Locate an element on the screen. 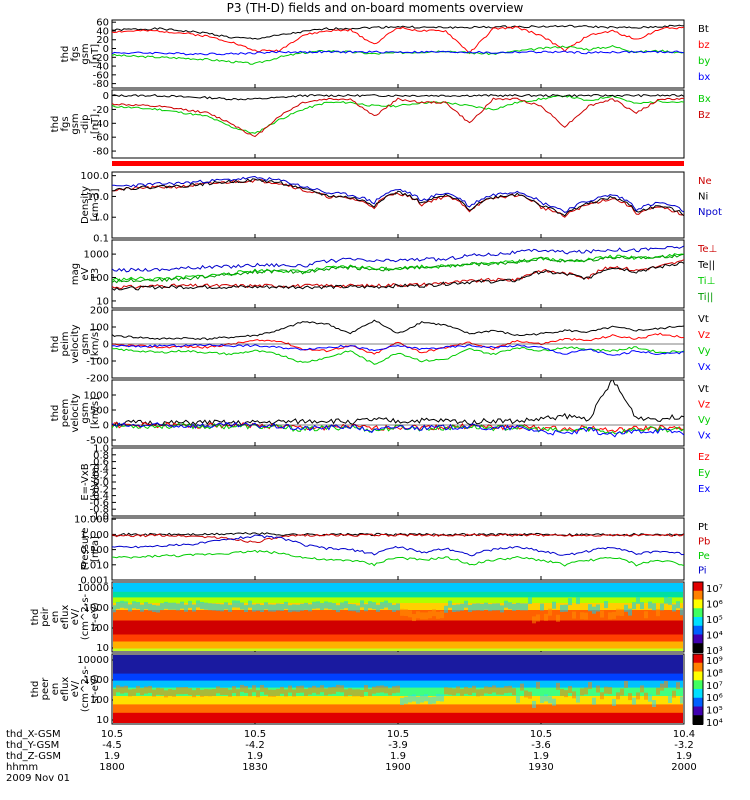  legend-label: Pe is located at coordinates (704, 556).